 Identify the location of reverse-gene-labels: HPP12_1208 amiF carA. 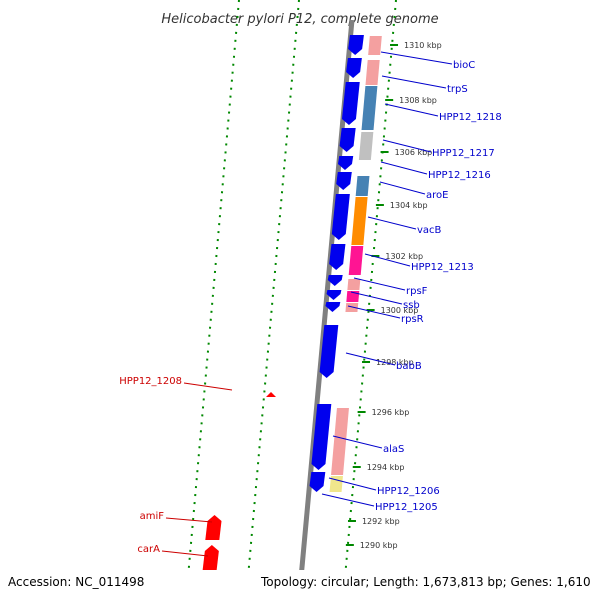
(176, 466).